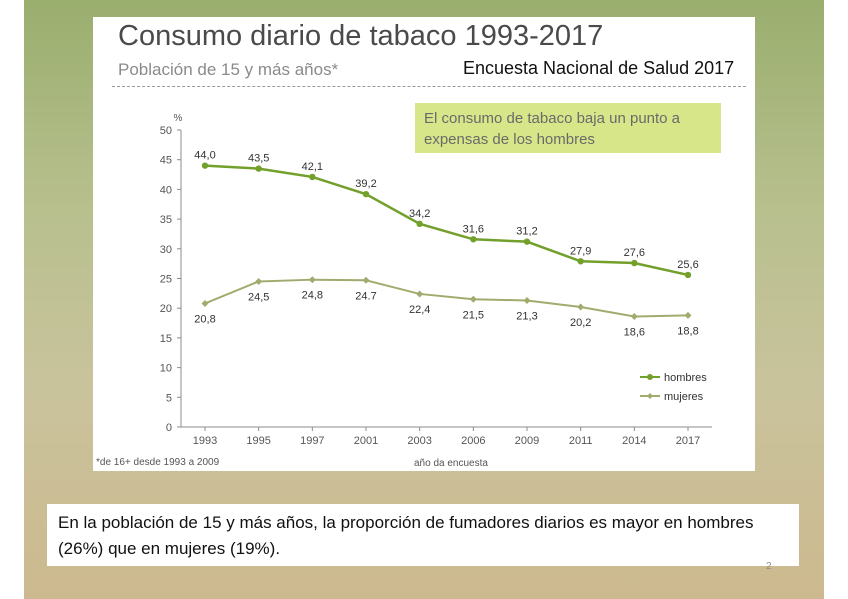 The image size is (848, 599). I want to click on data-label-hombres: 44,0, so click(204, 156).